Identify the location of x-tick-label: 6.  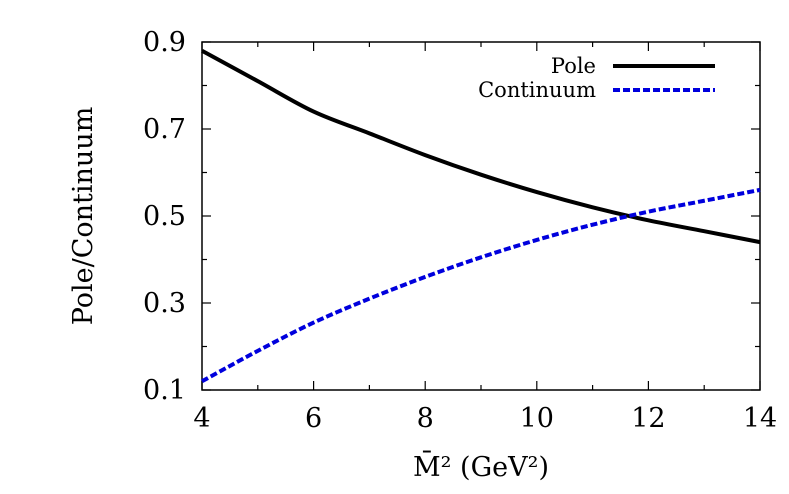
(313, 418).